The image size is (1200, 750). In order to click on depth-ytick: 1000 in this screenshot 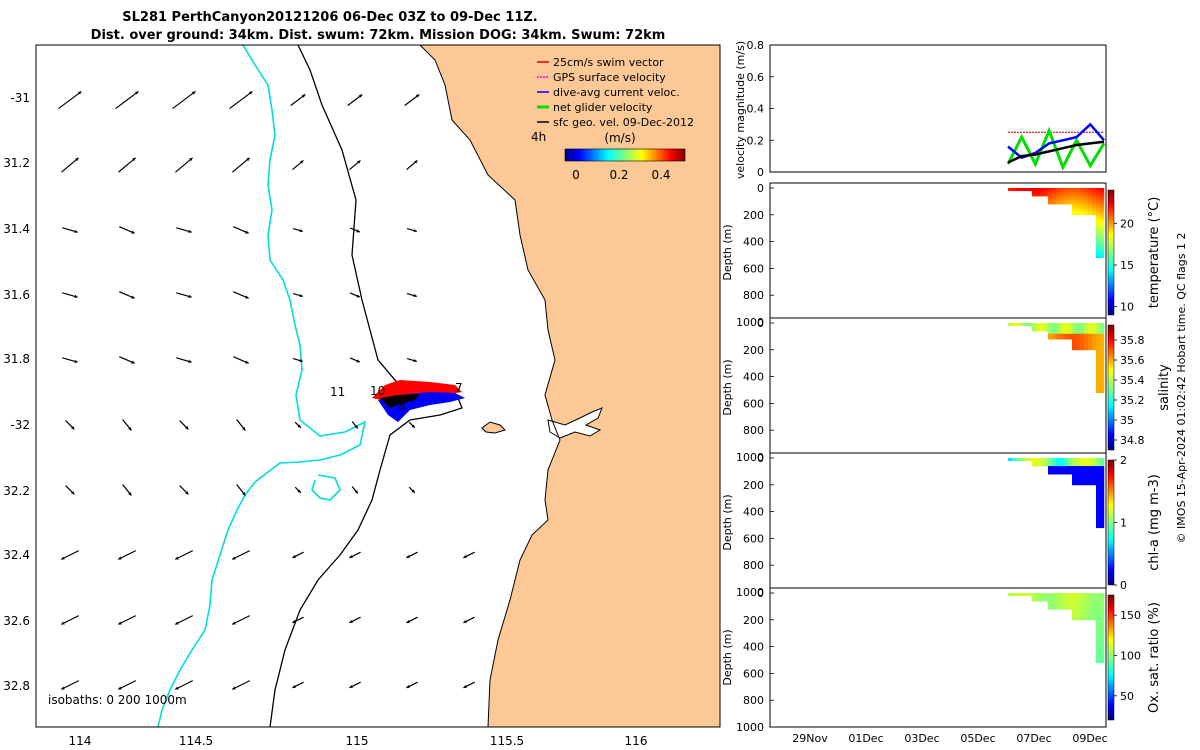, I will do `click(750, 457)`.